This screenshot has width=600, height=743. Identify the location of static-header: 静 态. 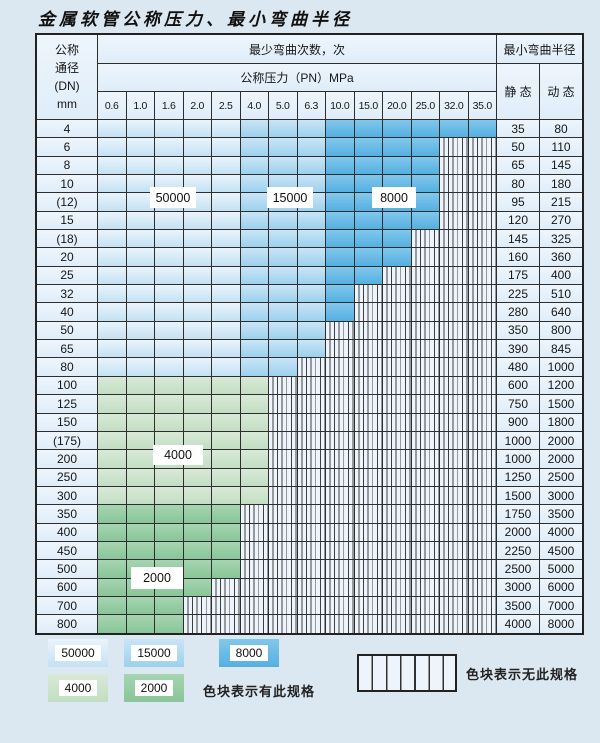
(518, 91).